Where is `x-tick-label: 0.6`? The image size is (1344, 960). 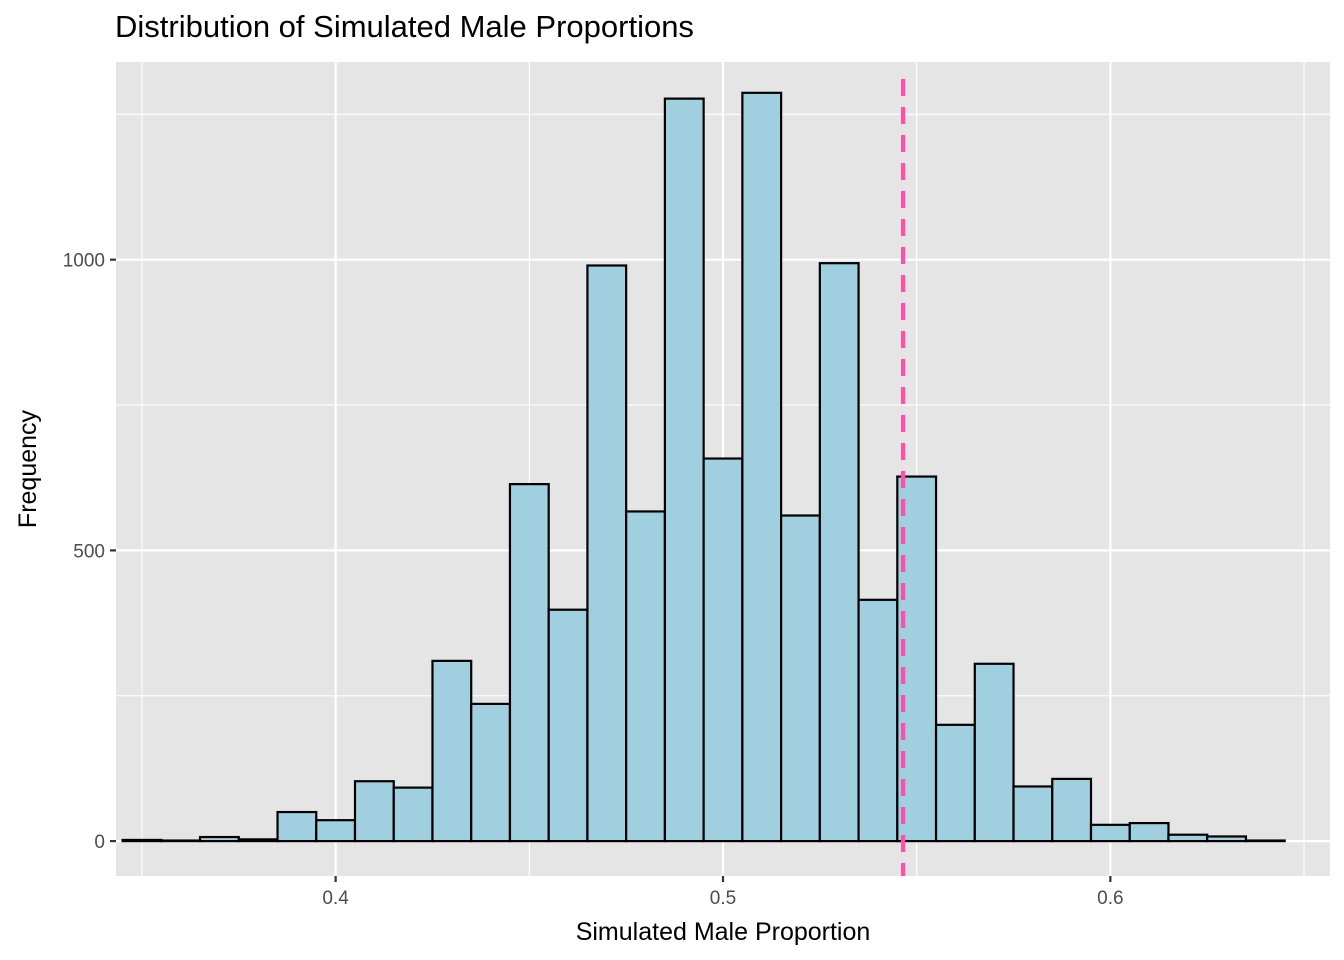 x-tick-label: 0.6 is located at coordinates (1110, 898).